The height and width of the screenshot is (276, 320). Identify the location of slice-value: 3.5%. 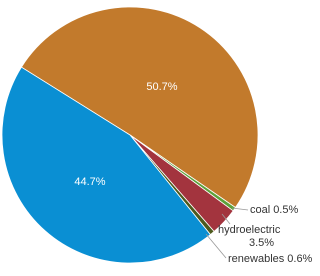
(261, 243).